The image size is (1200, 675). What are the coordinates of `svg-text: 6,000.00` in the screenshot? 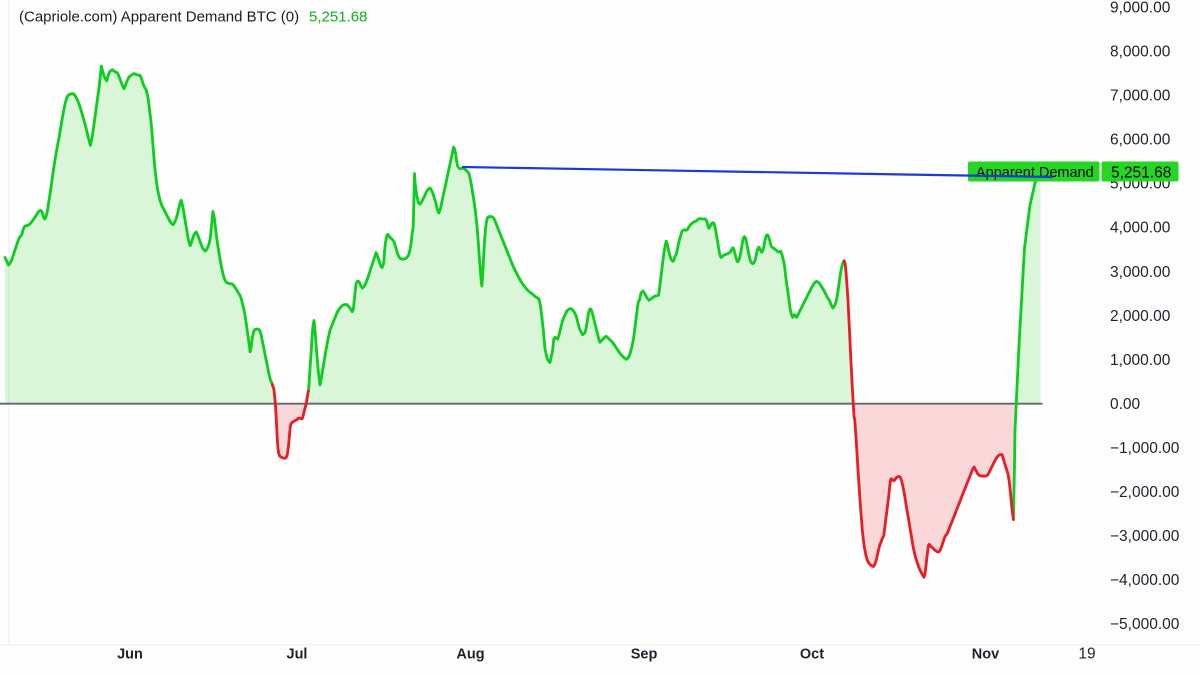 It's located at (1140, 140).